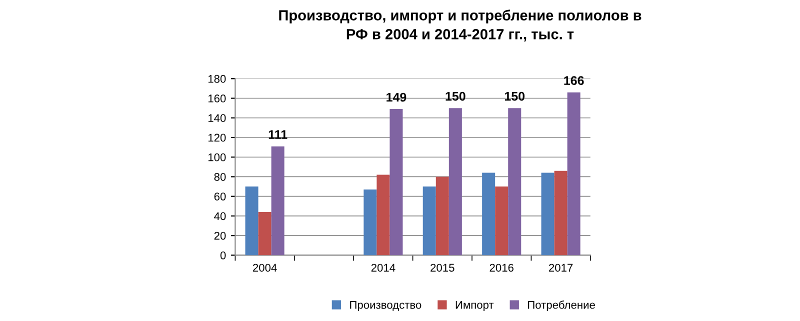  I want to click on chart-title: Производство, импорт и потребление полиолов в РФ в 2004 и 2014-2017 гг., тыс. т, so click(460, 26).